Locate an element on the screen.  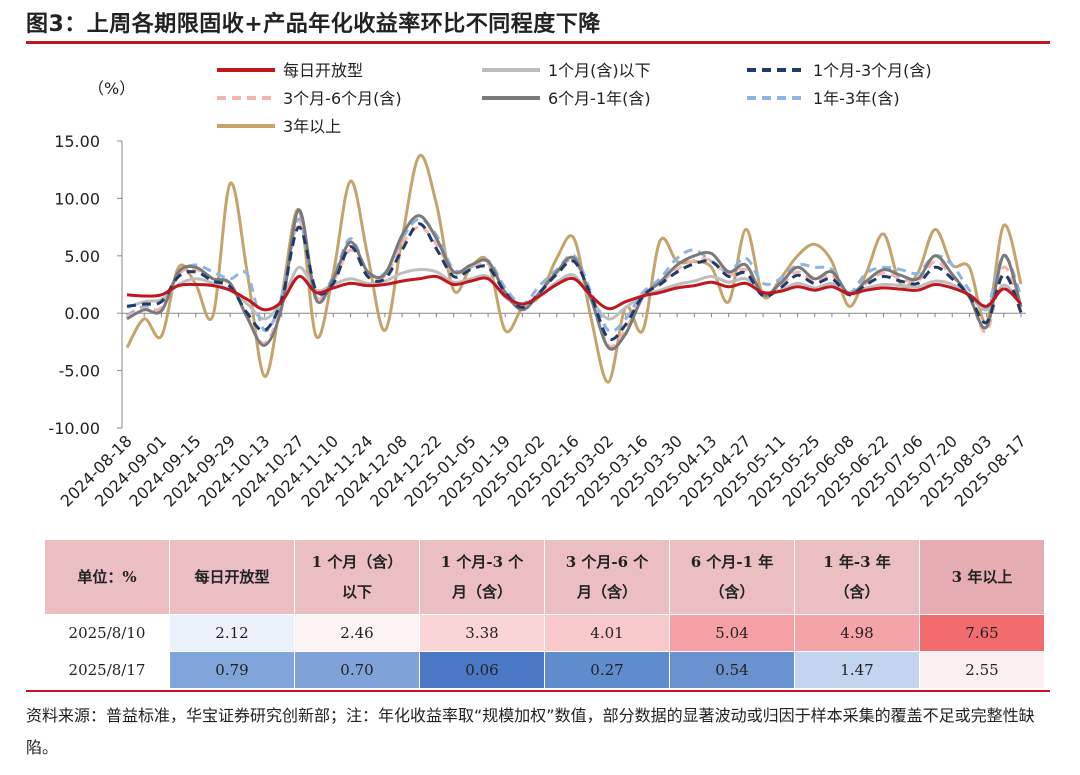
header-text-line: 3 年以上 is located at coordinates (982, 577).